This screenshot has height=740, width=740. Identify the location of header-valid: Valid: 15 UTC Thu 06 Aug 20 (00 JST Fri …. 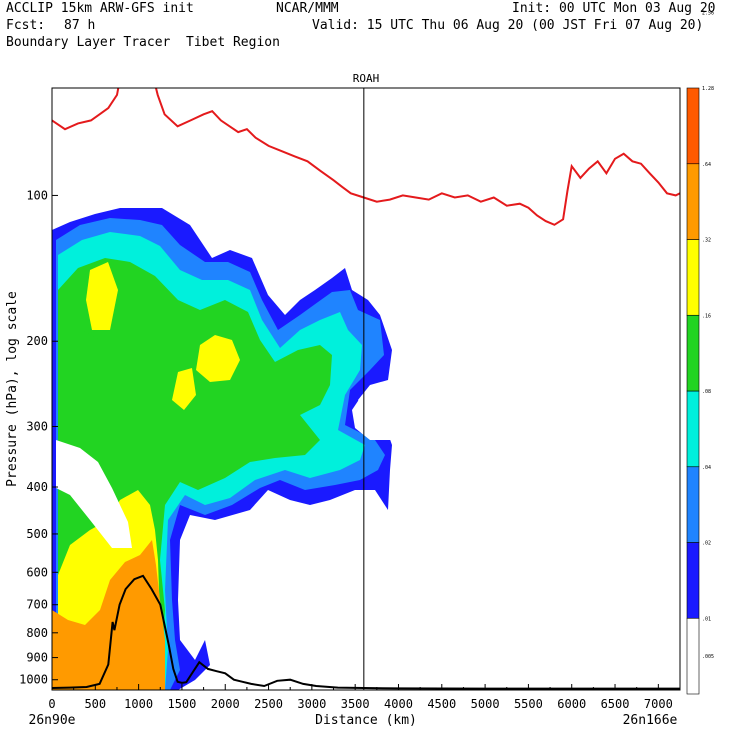
(508, 25).